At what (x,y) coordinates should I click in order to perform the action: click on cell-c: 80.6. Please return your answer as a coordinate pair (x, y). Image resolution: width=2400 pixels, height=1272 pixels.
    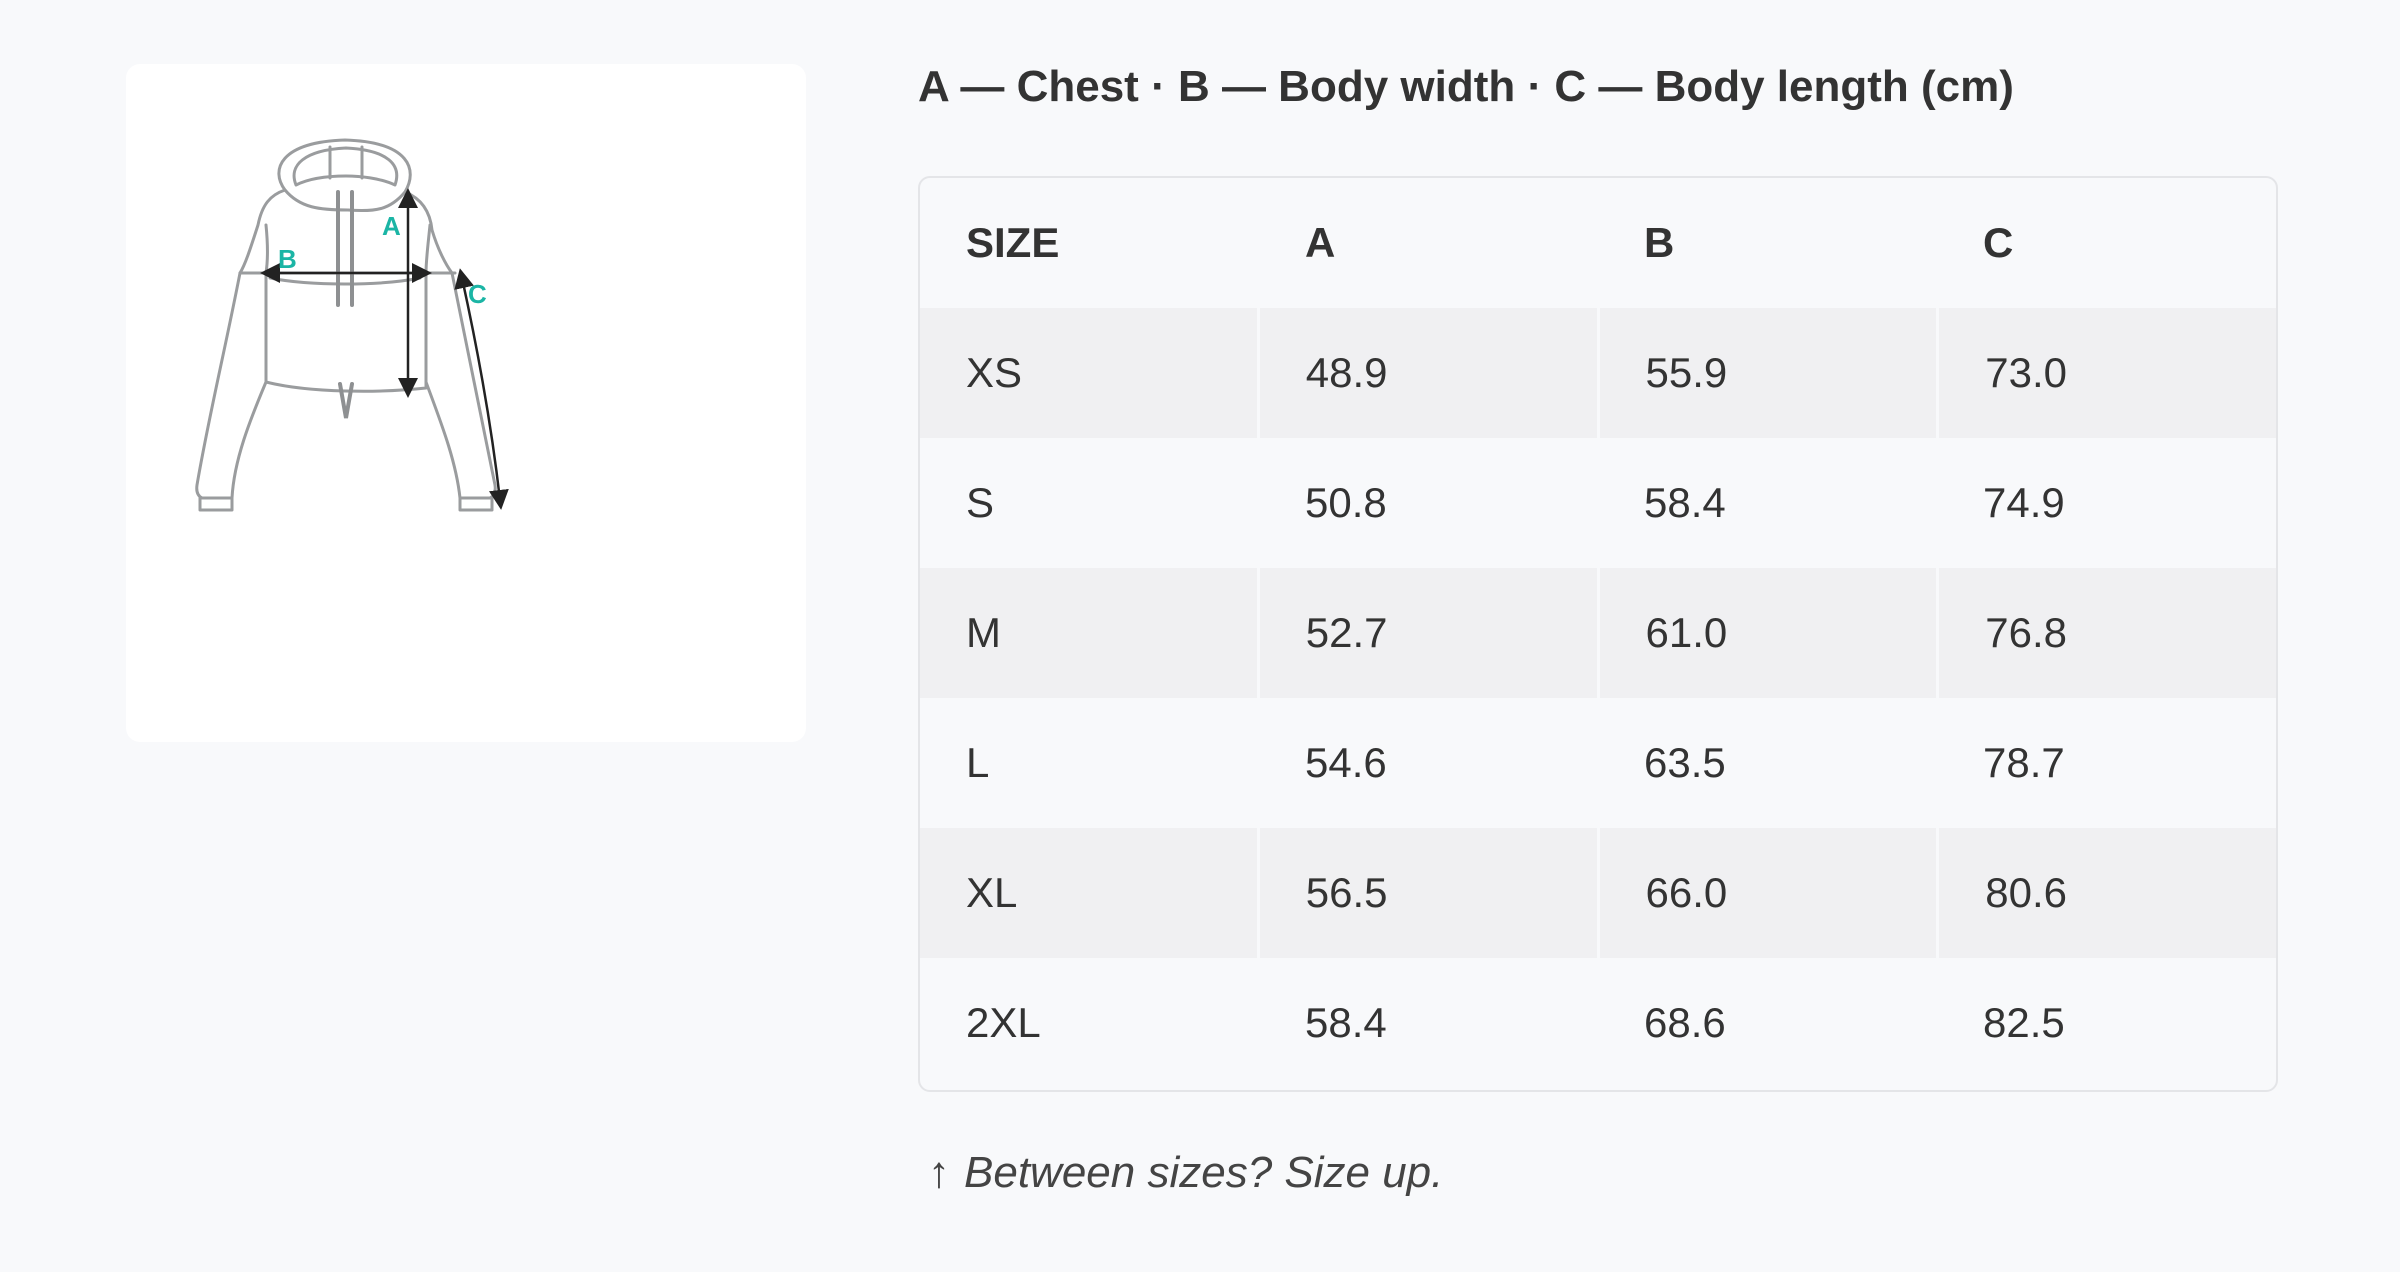
    Looking at the image, I should click on (2106, 893).